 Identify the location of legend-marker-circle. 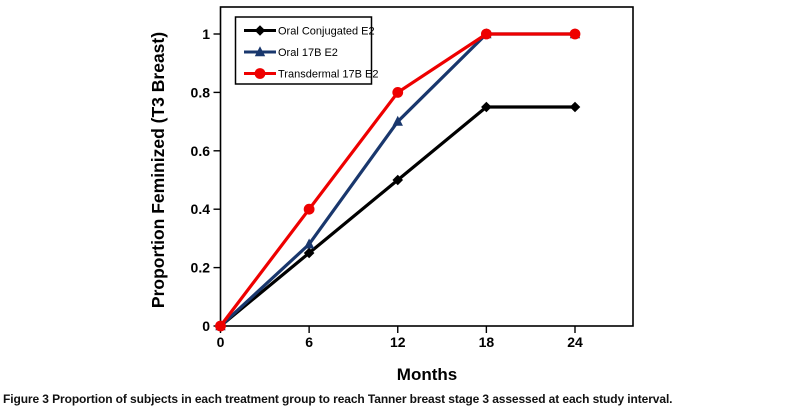
(260, 73).